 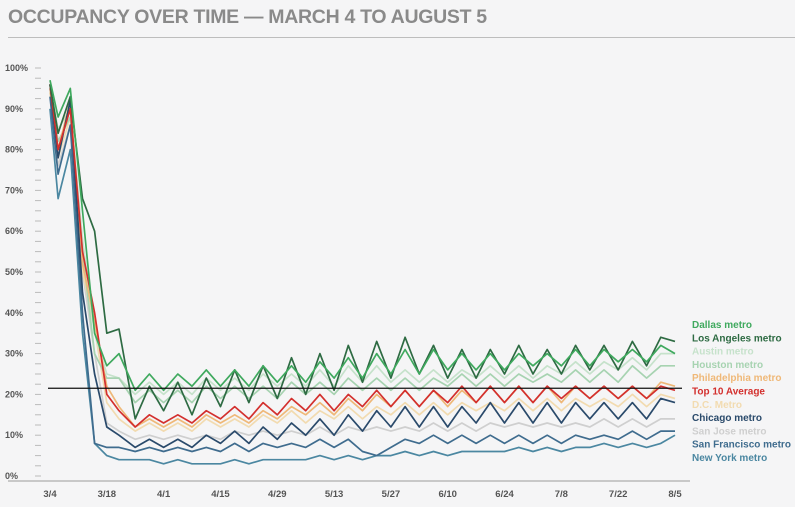 I want to click on legend-item: Philadelphia metro, so click(x=736, y=378).